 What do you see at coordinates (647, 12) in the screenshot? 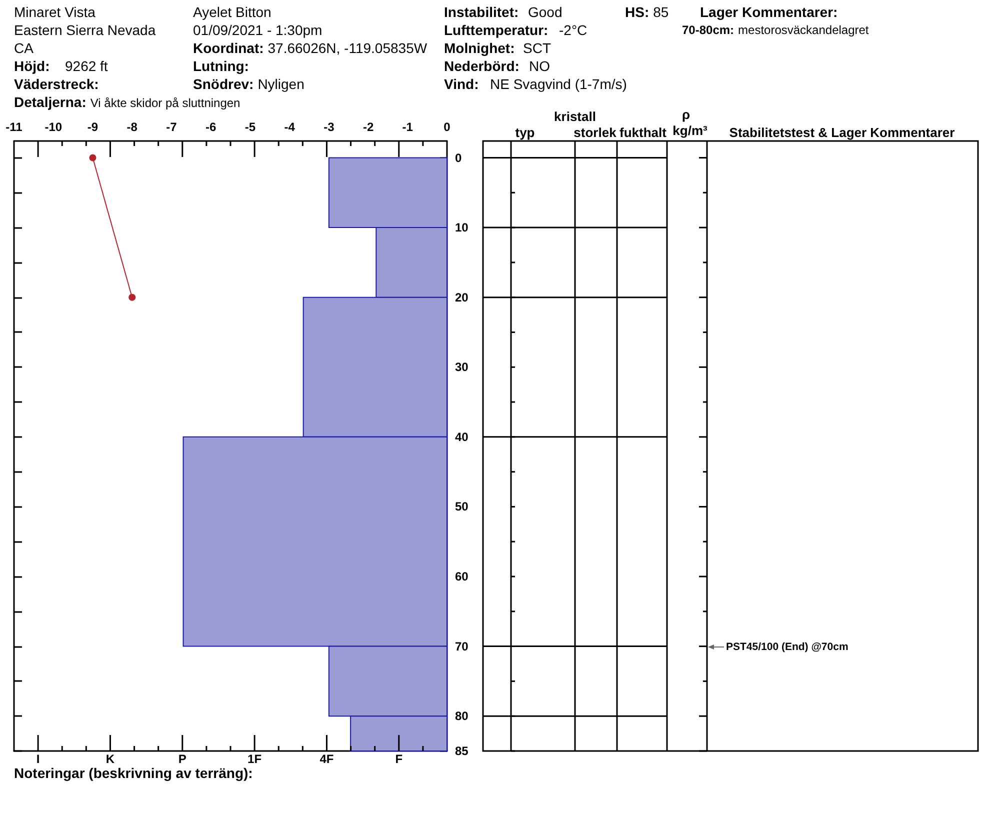
I see `text: HS:85` at bounding box center [647, 12].